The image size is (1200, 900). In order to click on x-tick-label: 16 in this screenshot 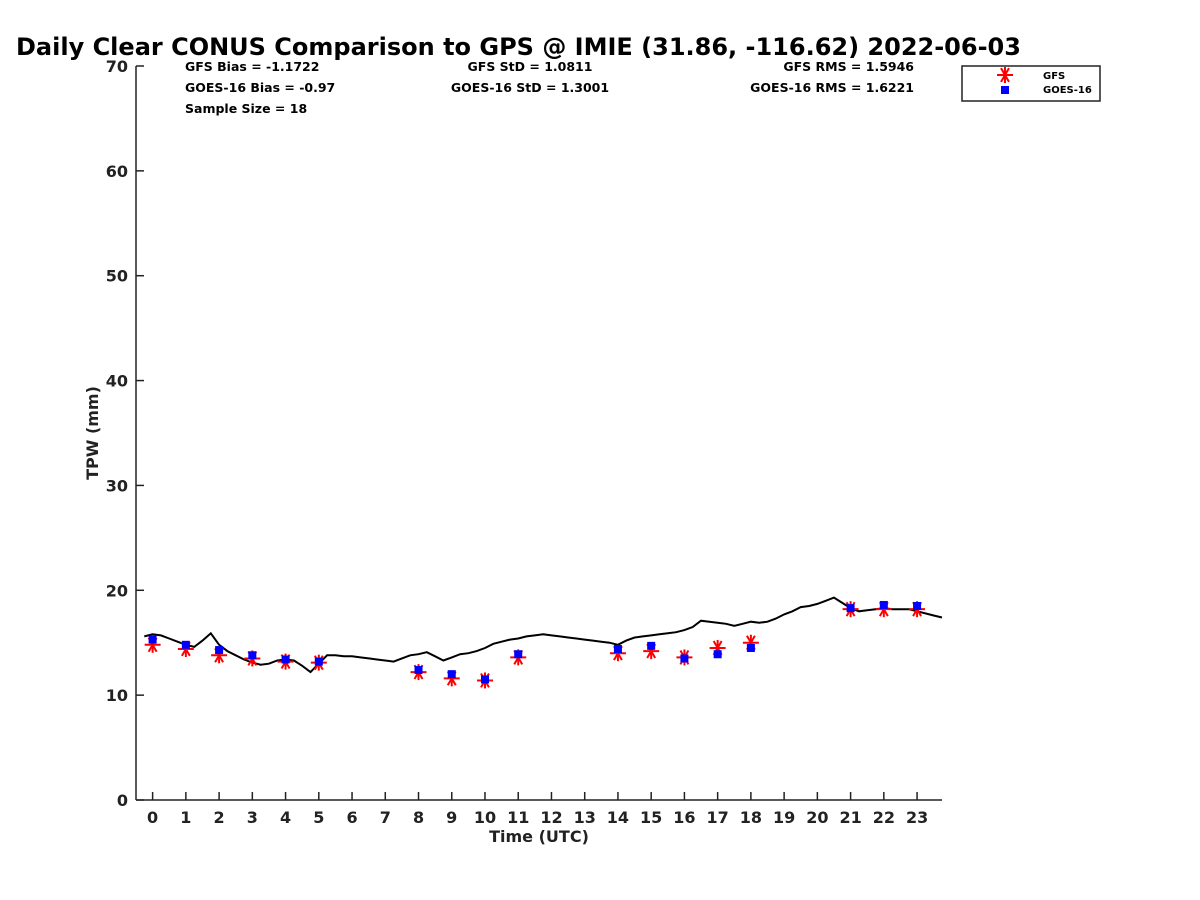, I will do `click(684, 817)`.